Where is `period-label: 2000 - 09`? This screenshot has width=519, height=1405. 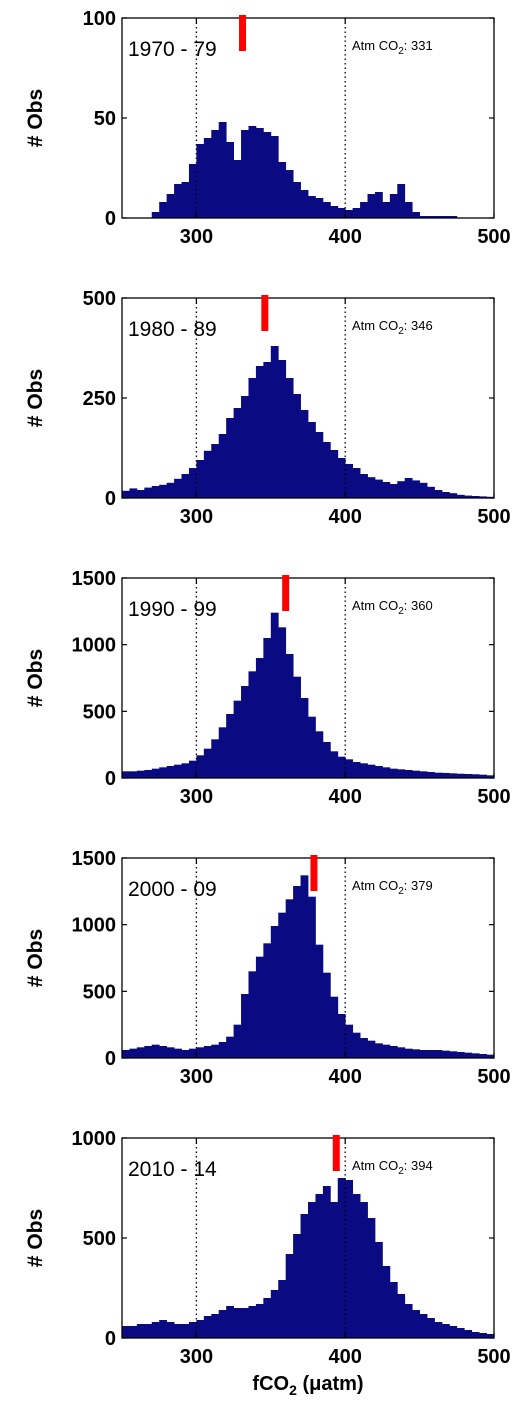 period-label: 2000 - 09 is located at coordinates (172, 889).